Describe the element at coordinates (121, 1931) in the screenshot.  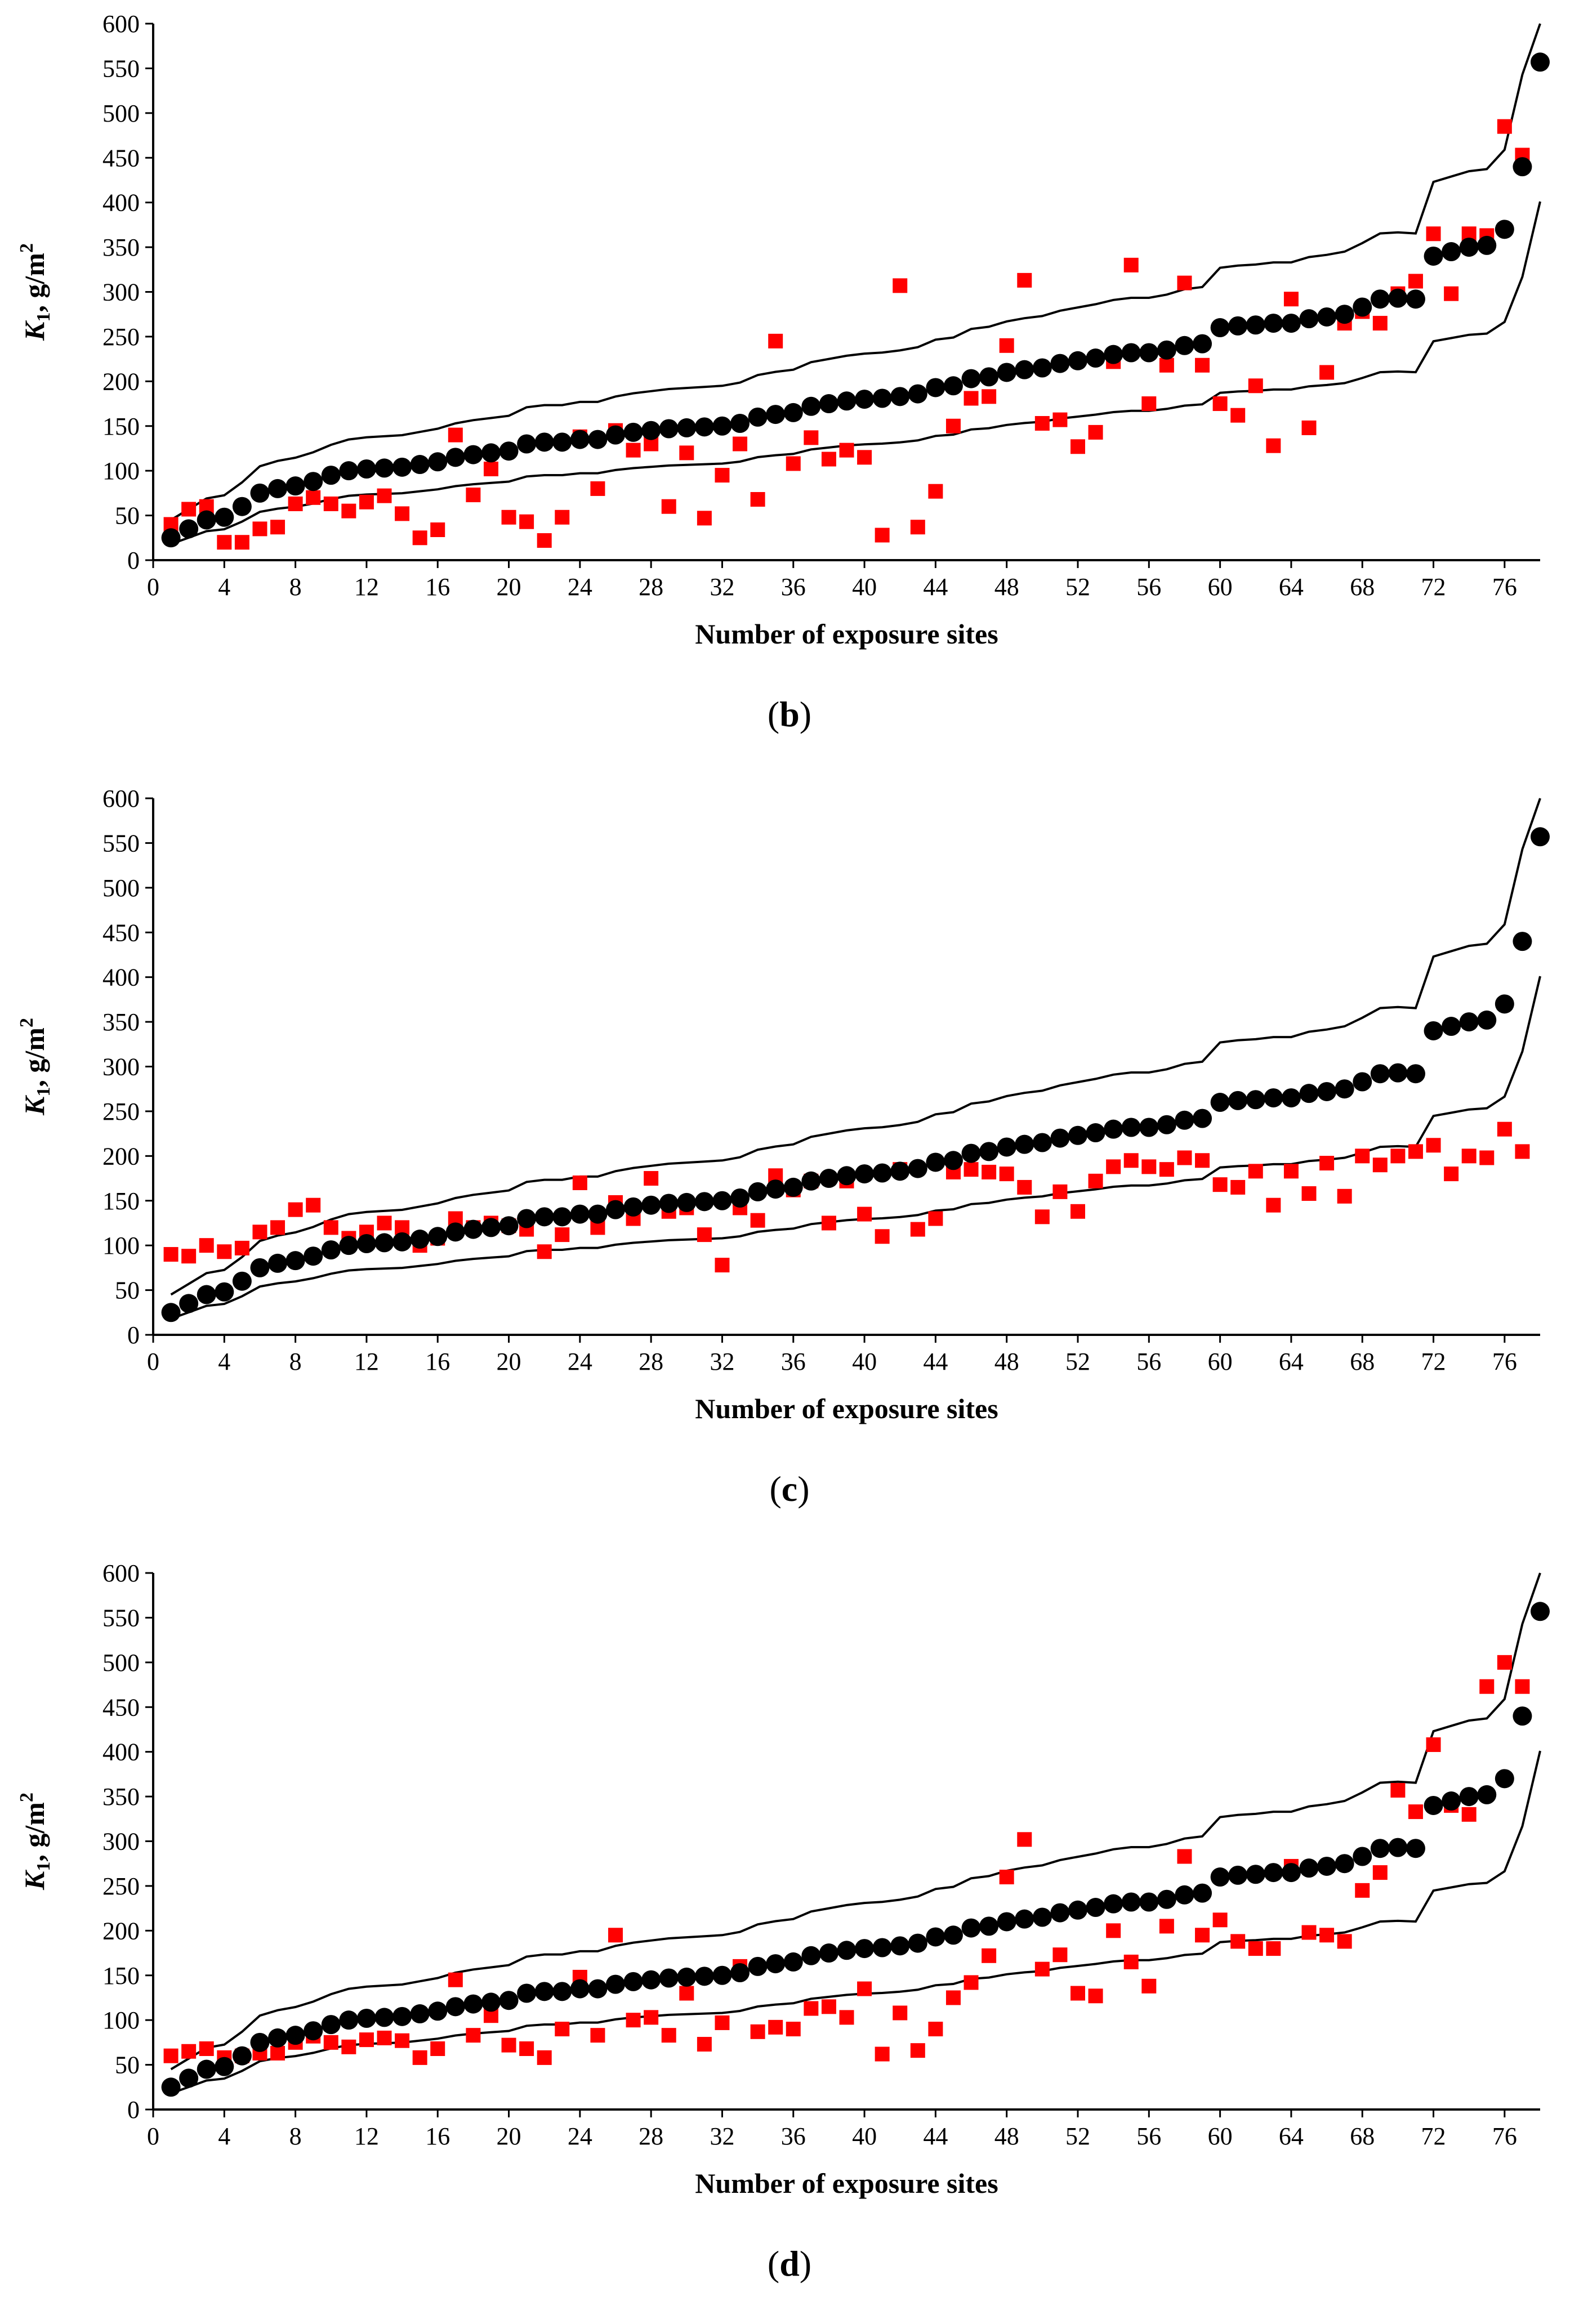
I see `y-tick-label: 200` at that location.